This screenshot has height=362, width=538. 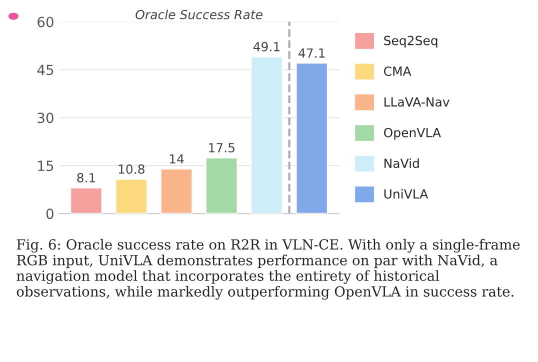 I want to click on y-tick-label: 0, so click(x=50, y=214).